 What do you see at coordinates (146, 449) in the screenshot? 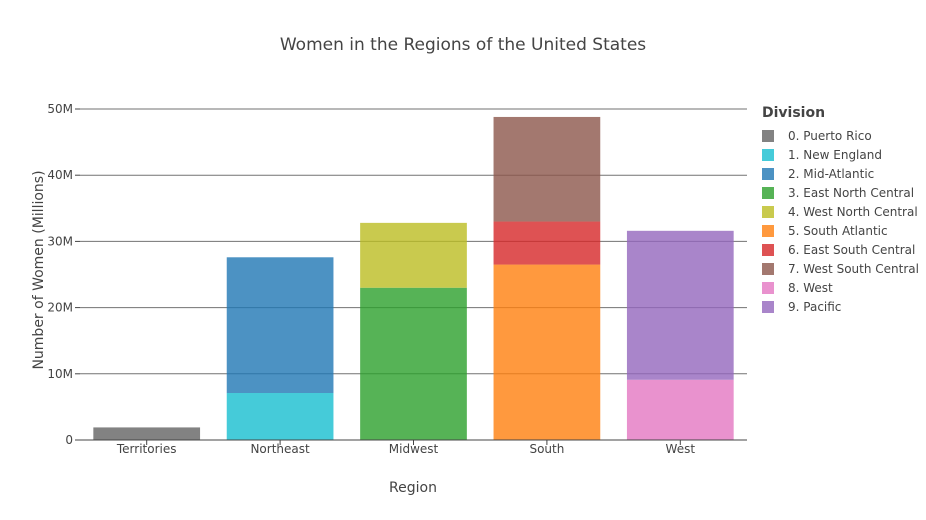
I see `x-tick-label: Territories` at bounding box center [146, 449].